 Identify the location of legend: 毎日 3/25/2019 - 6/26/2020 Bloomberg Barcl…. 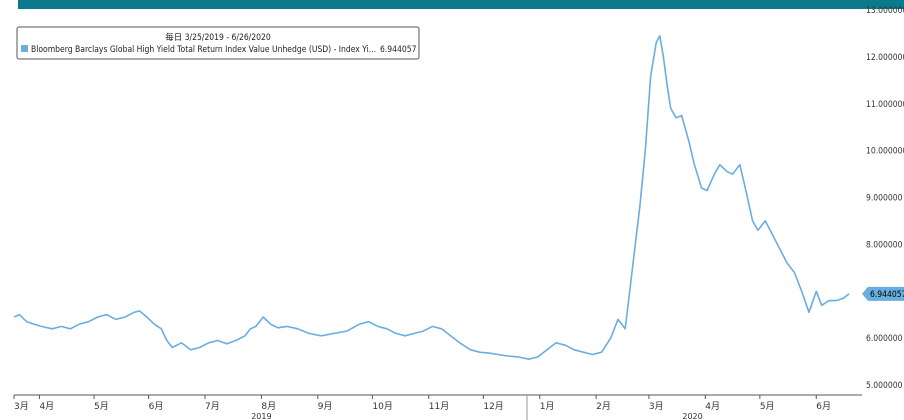
(218, 43).